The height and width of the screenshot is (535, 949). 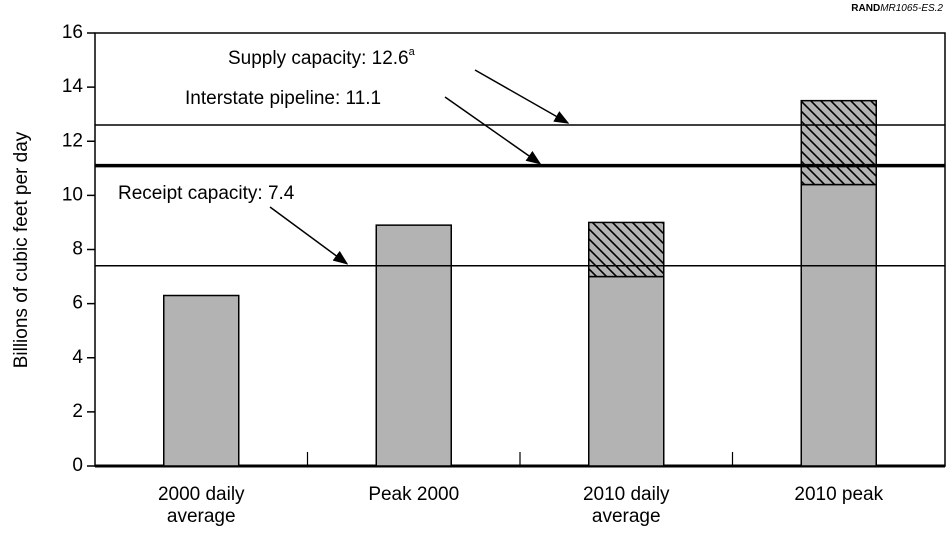 I want to click on reference-label-text: Receipt capacity: 7.4, so click(x=206, y=193).